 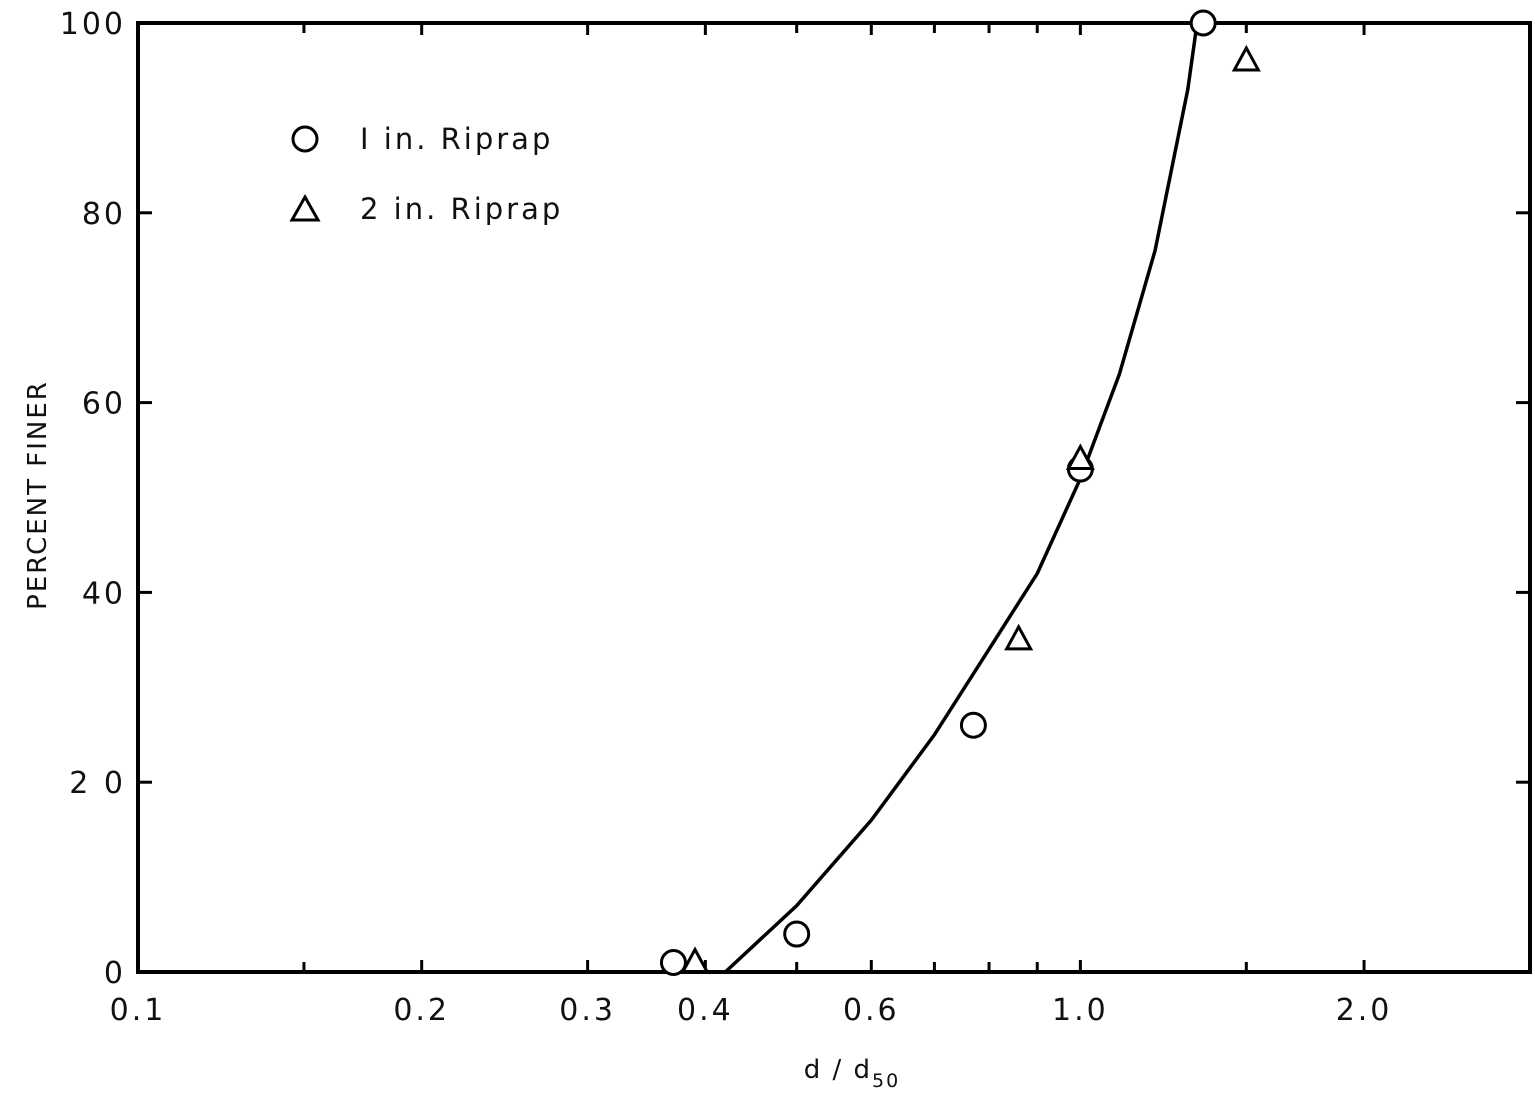 I want to click on x-tick-label-0: 0.1, so click(x=138, y=1010).